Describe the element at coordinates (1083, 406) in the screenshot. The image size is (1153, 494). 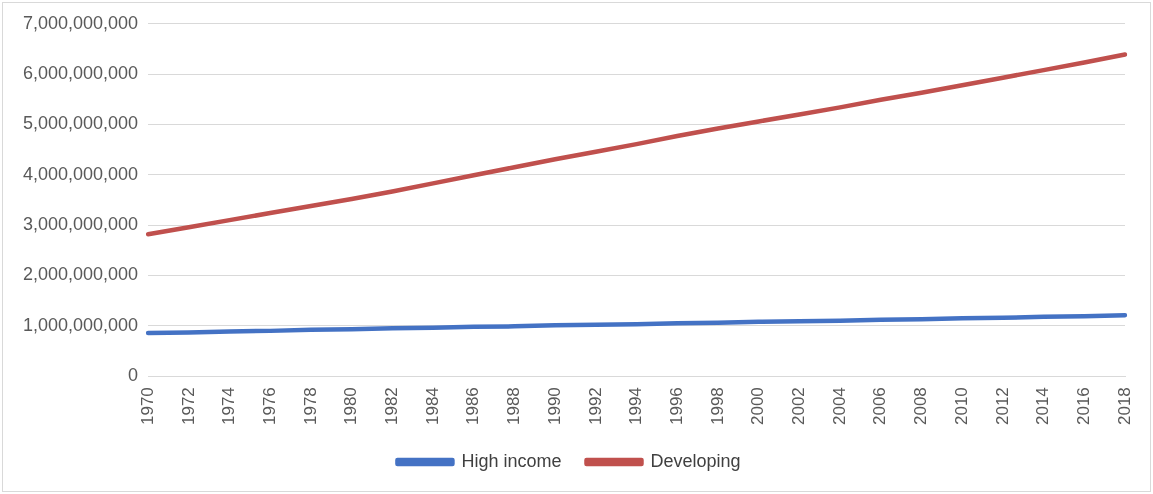
I see `x-tick-label: 2016` at that location.